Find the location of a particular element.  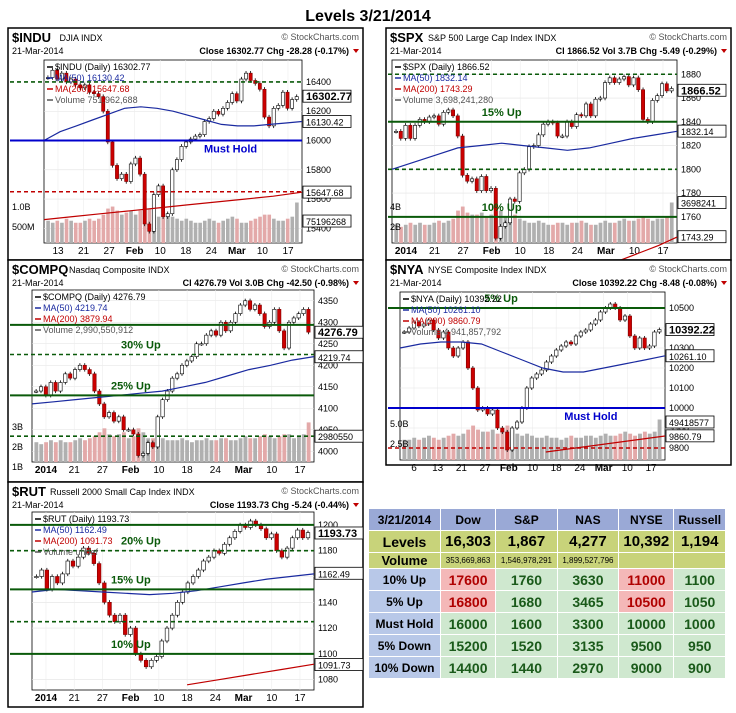

x-tick-label: 17 is located at coordinates (300, 698).